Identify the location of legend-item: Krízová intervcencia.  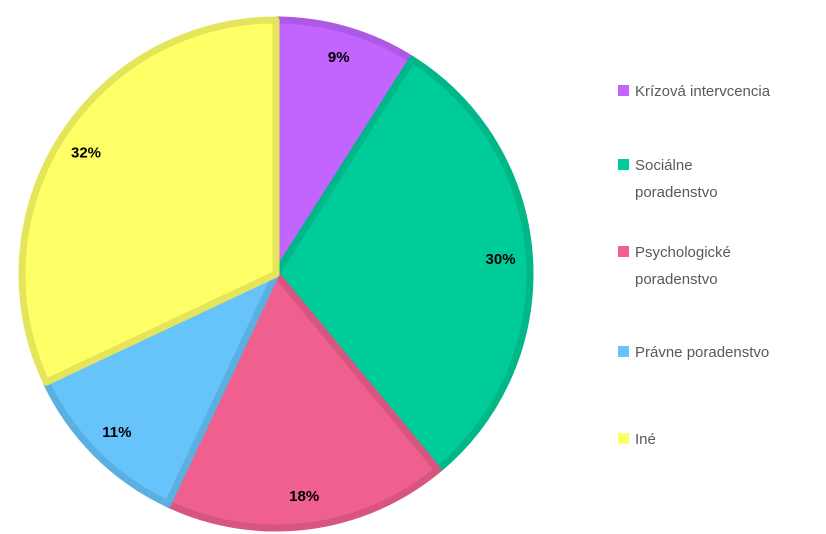
(722, 121).